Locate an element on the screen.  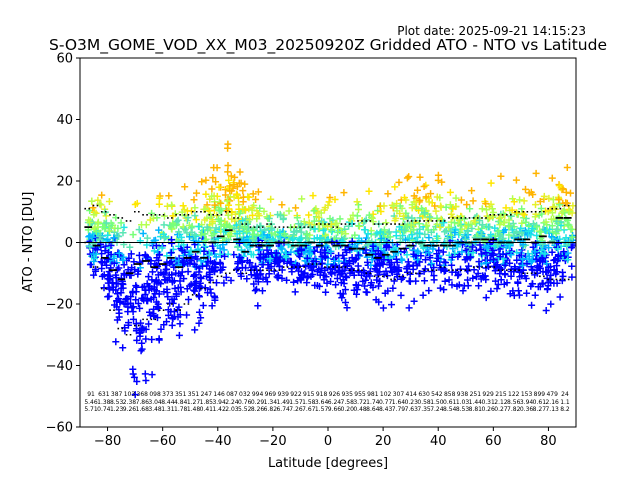
band-stat-label: 2.16 is located at coordinates (552, 402).